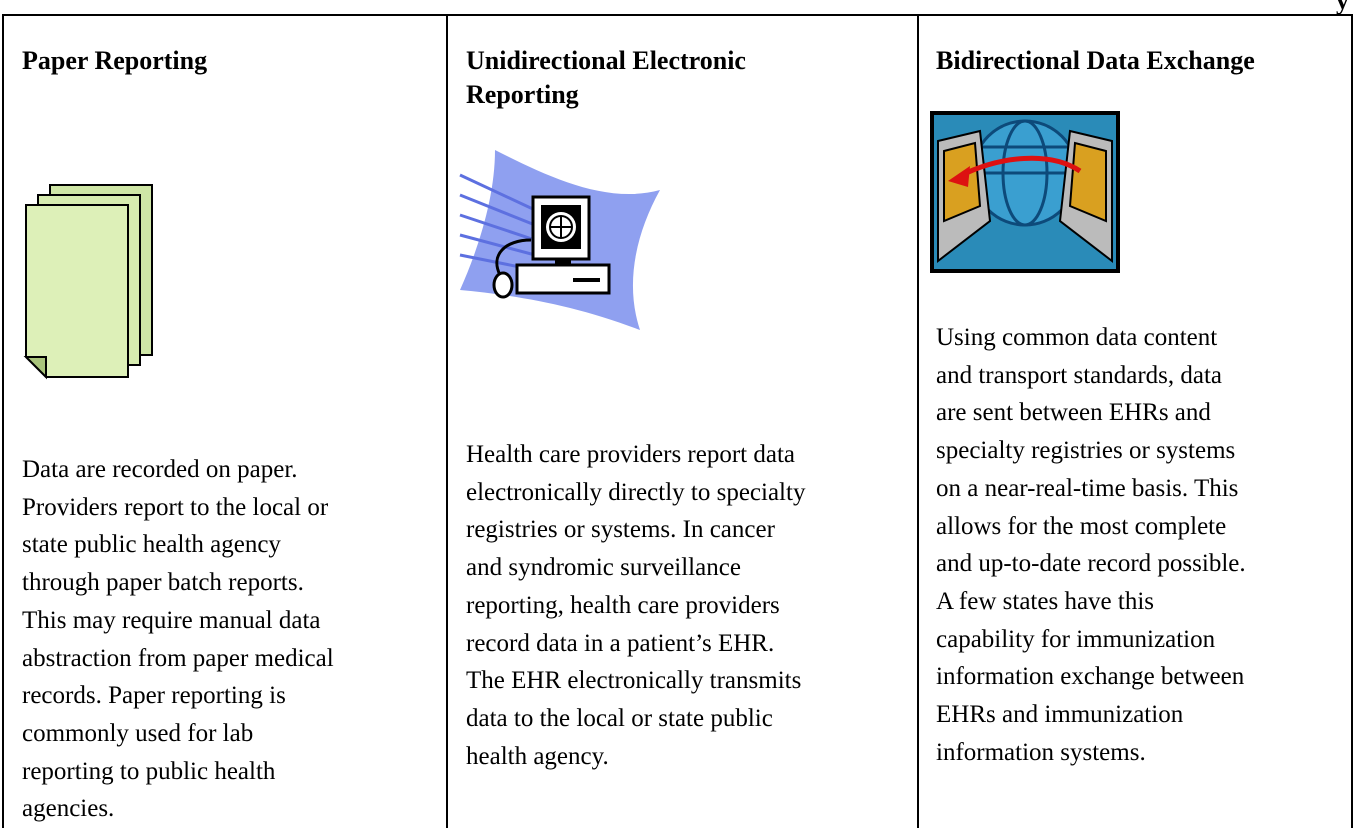 The height and width of the screenshot is (828, 1356). What do you see at coordinates (606, 60) in the screenshot?
I see `column-title: Unidirectional Electronic` at bounding box center [606, 60].